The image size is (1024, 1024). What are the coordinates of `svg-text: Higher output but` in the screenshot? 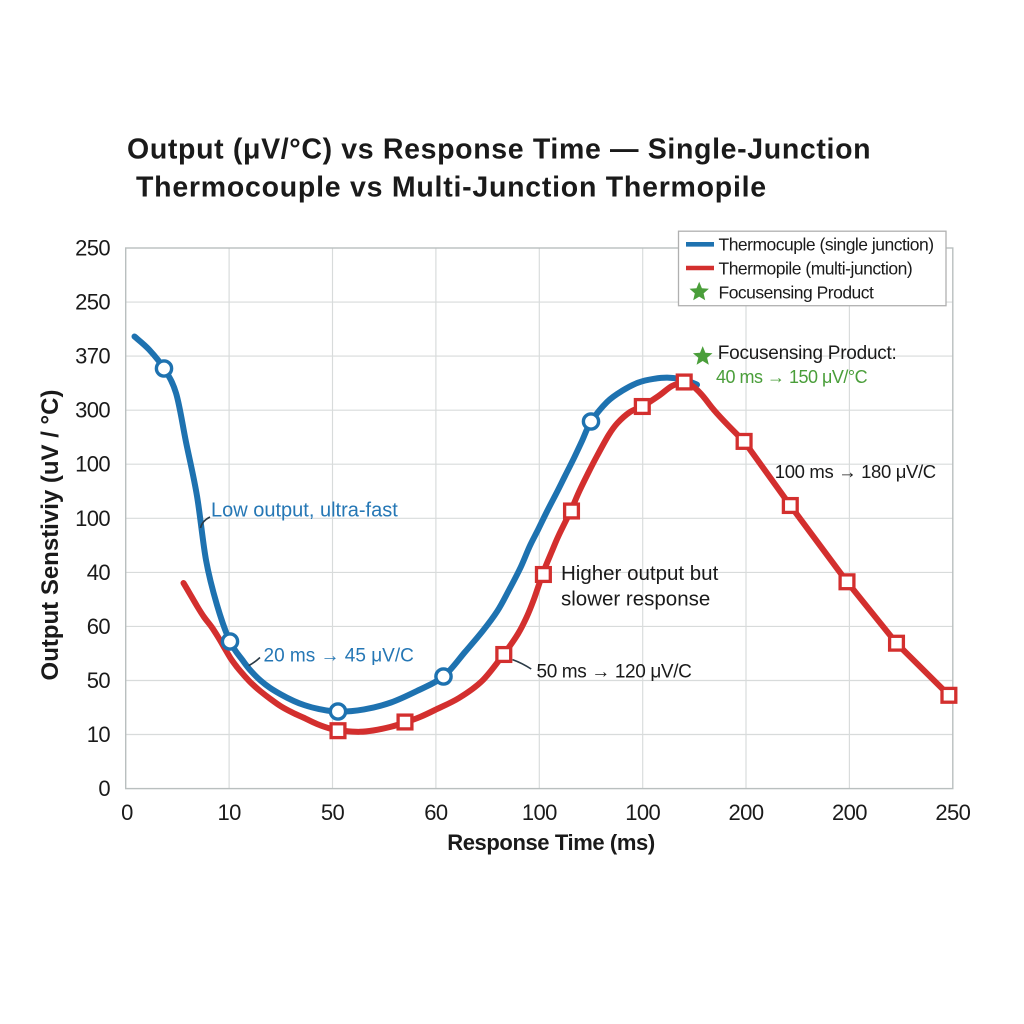 It's located at (640, 573).